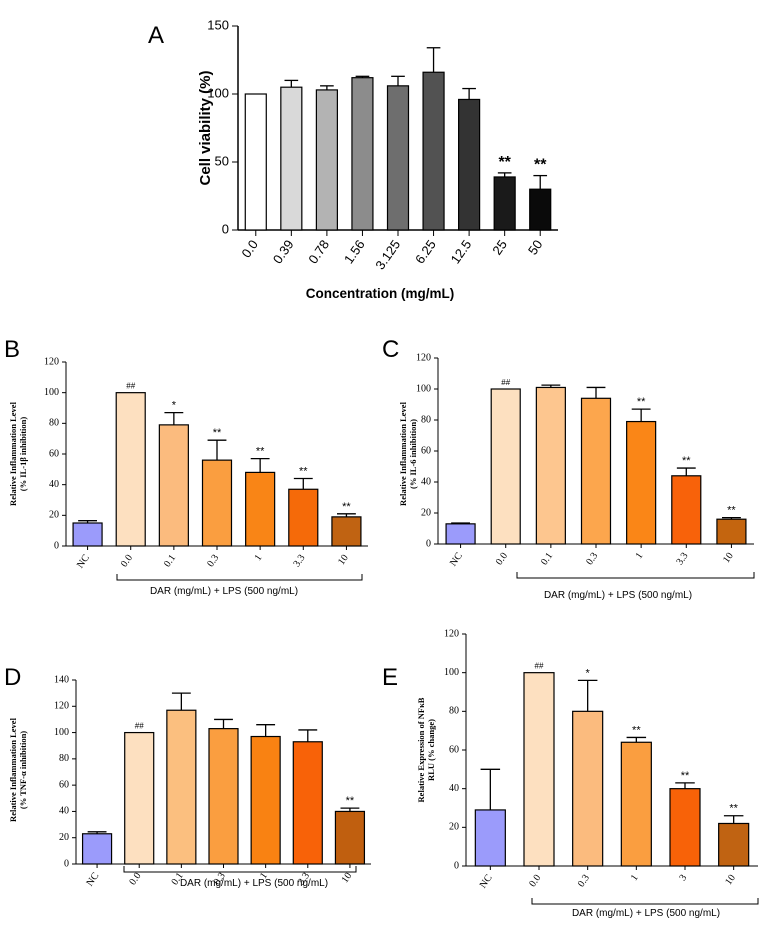 Image resolution: width=772 pixels, height=925 pixels. Describe the element at coordinates (218, 24) in the screenshot. I see `y-tick-label: 150` at that location.